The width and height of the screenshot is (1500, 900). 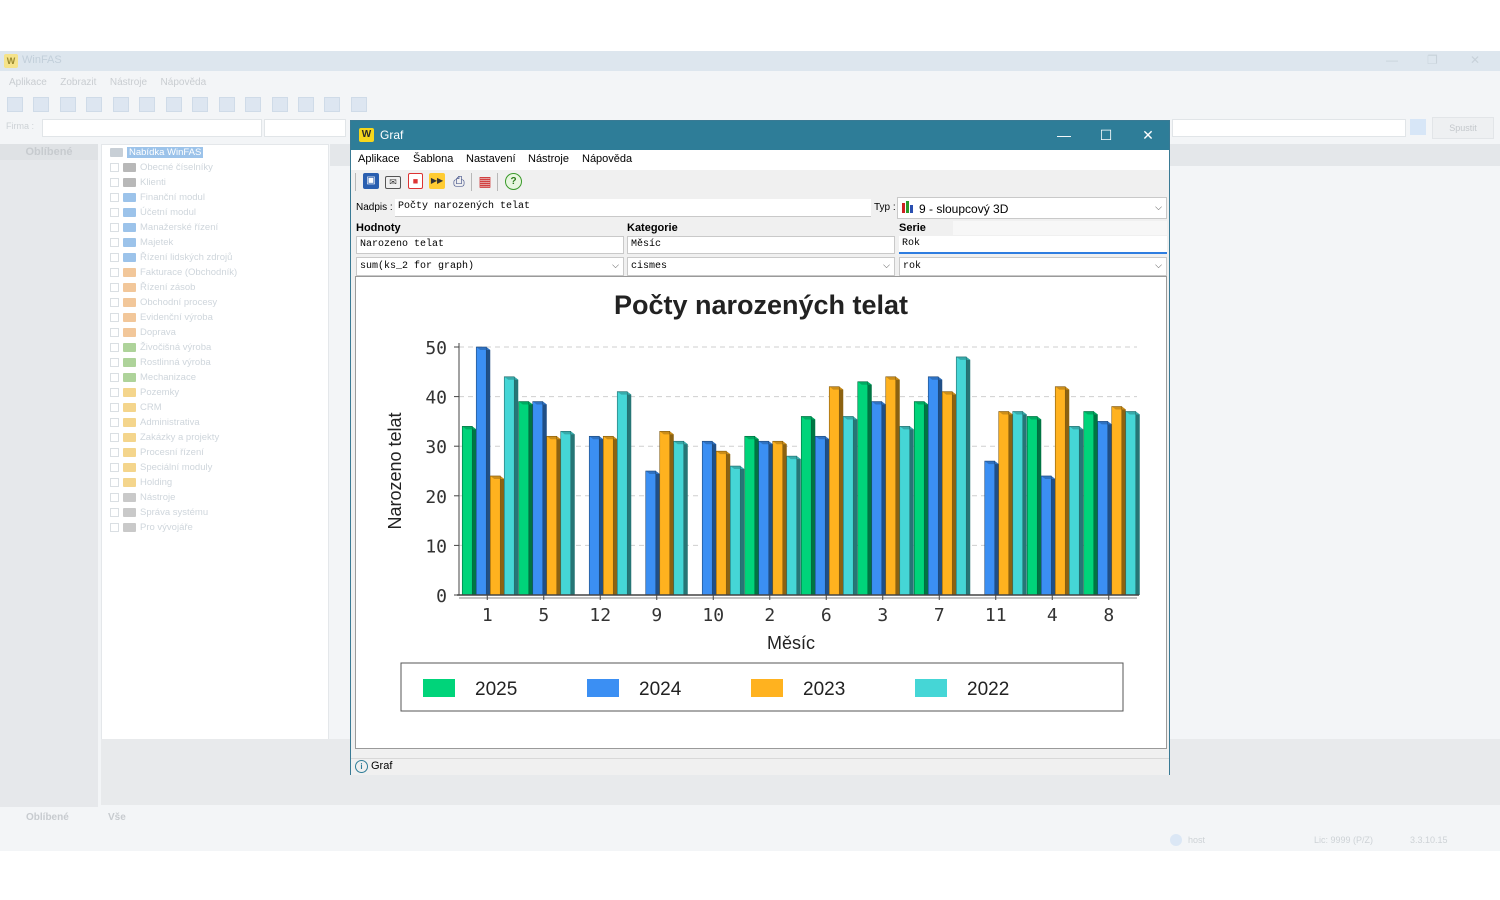 I want to click on bg-tree-item: Zakázky a projekty, so click(x=164, y=439).